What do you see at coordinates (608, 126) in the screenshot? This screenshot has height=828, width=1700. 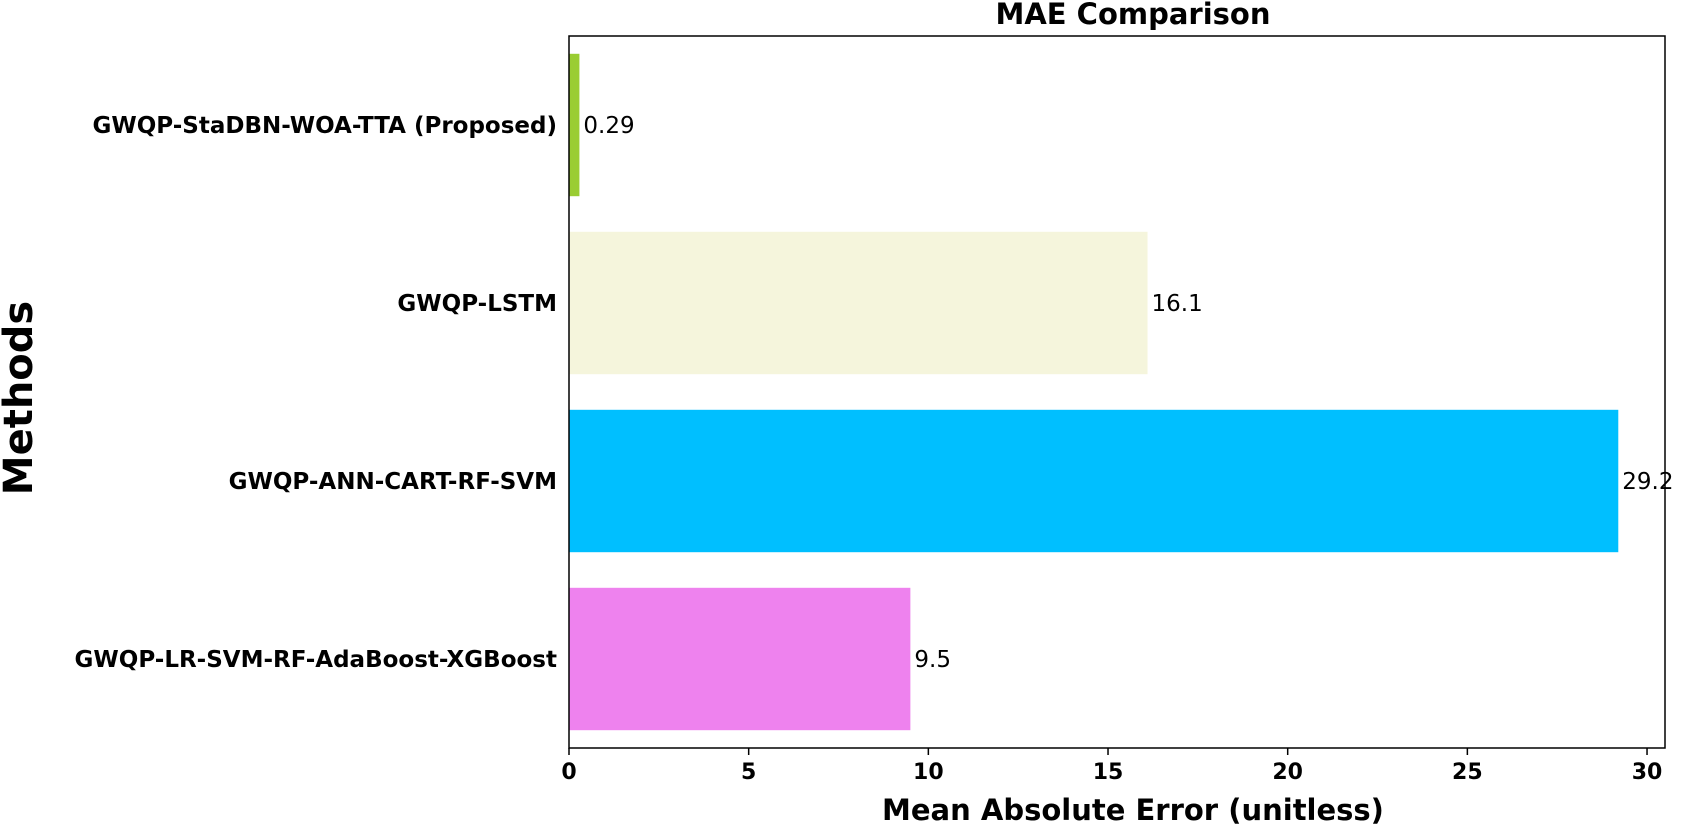 I see `value-label-0: 0.29` at bounding box center [608, 126].